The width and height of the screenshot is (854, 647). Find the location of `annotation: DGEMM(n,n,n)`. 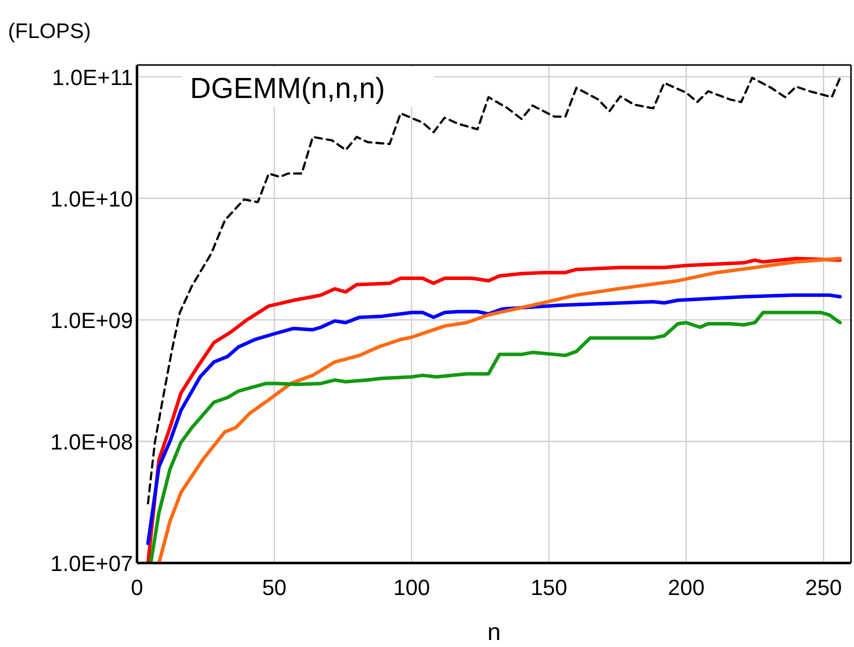

annotation: DGEMM(n,n,n) is located at coordinates (287, 89).